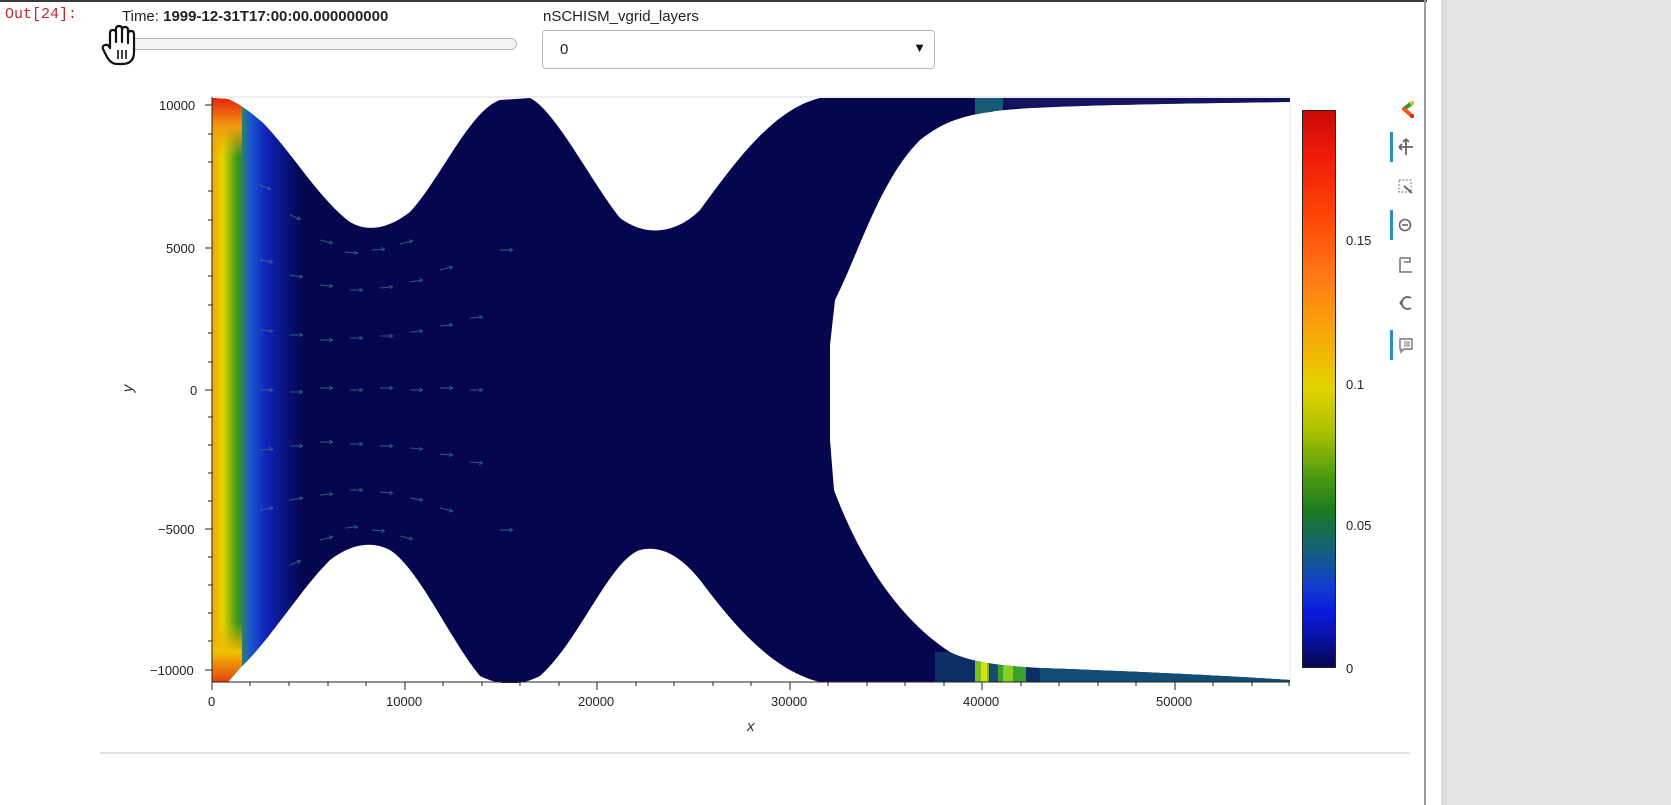  I want to click on bokeh-logo-button, so click(1403, 109).